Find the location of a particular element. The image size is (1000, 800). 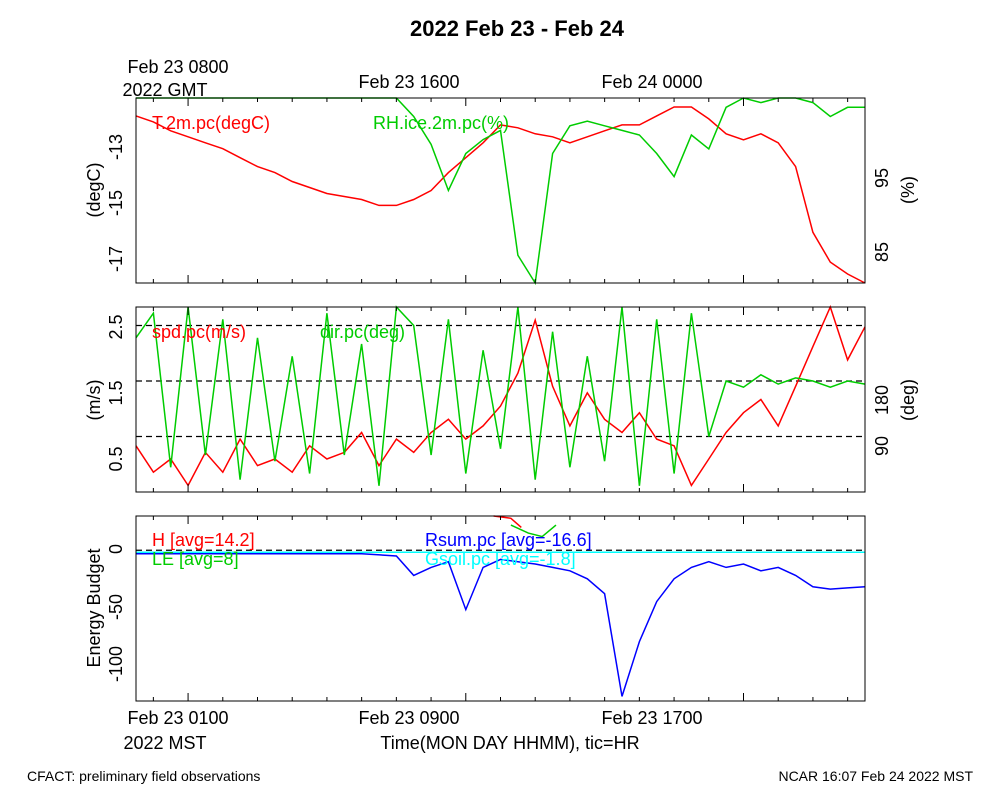

footer-right: NCAR 16:07 Feb 24 2022 MST is located at coordinates (875, 776).